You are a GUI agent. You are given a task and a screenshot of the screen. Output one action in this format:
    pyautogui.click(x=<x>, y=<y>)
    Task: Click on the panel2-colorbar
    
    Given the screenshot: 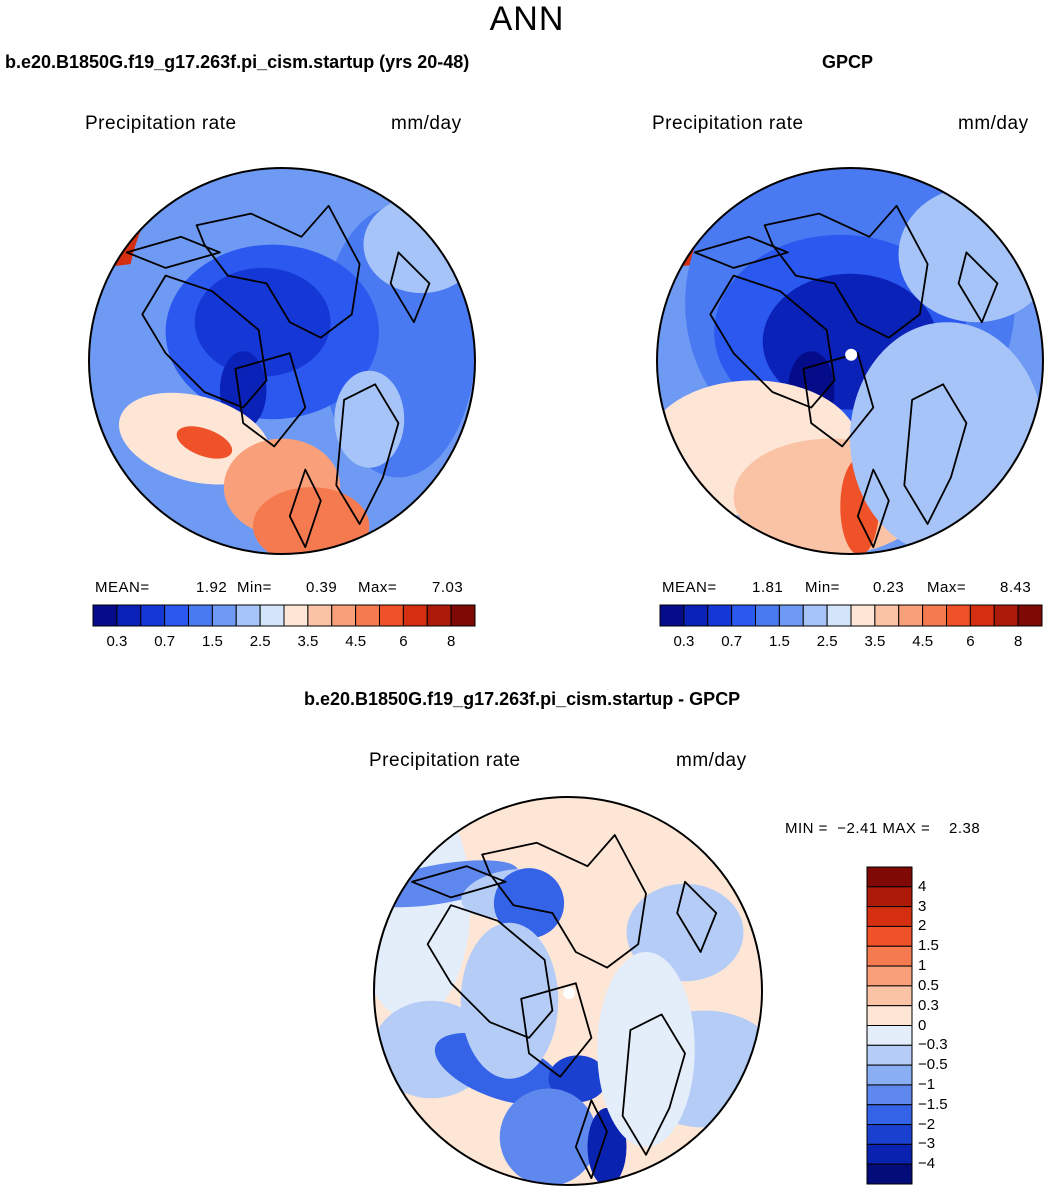 What is the action you would take?
    pyautogui.click(x=851, y=615)
    